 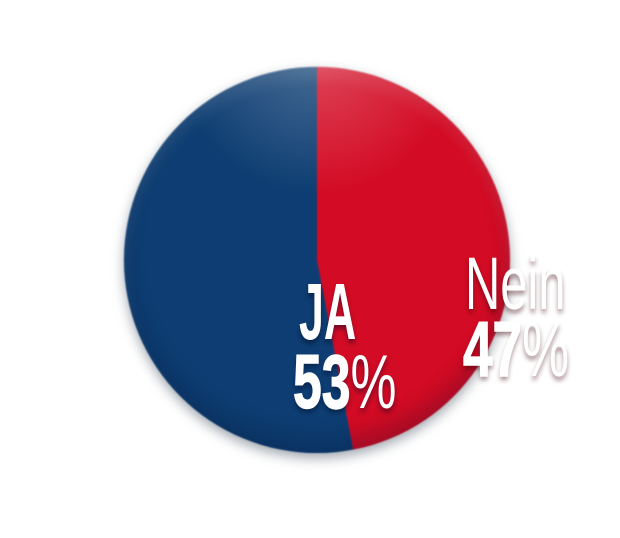 What do you see at coordinates (322, 382) in the screenshot?
I see `slice-value-ja-digits: 53` at bounding box center [322, 382].